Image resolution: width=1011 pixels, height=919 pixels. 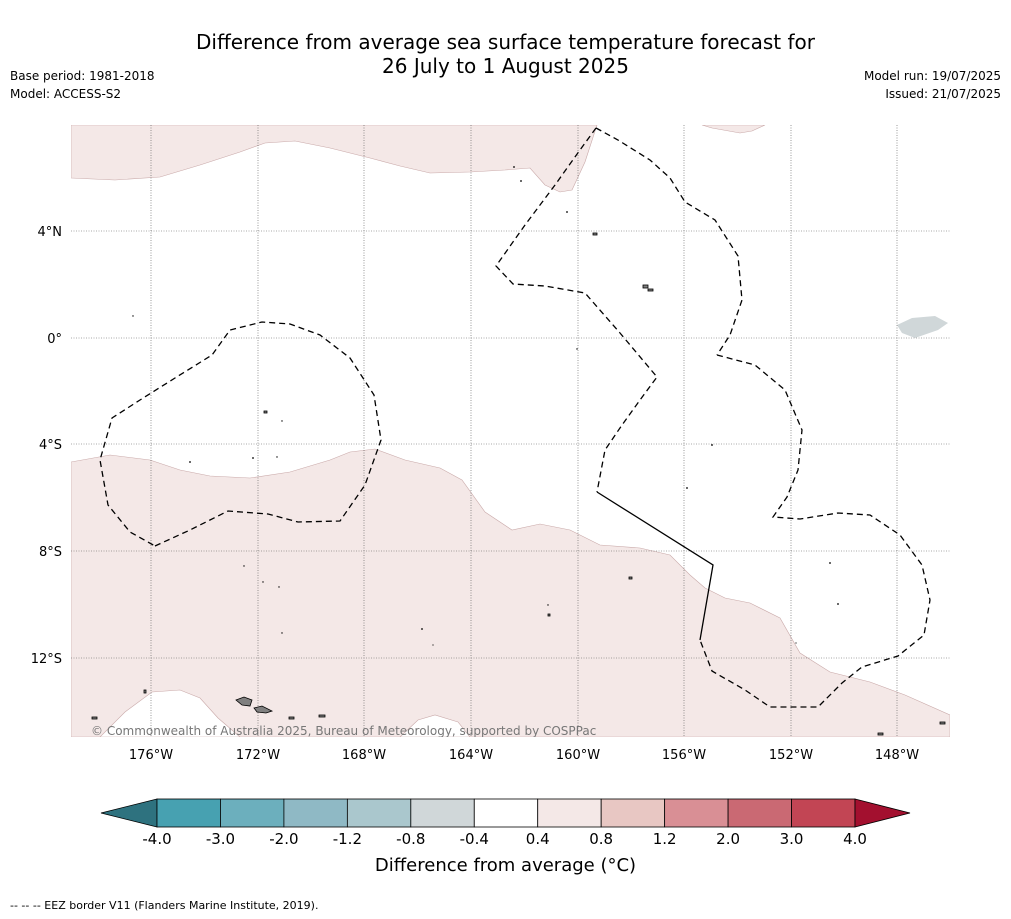 I want to click on colorbar-tick-label: -1.2, so click(x=347, y=839).